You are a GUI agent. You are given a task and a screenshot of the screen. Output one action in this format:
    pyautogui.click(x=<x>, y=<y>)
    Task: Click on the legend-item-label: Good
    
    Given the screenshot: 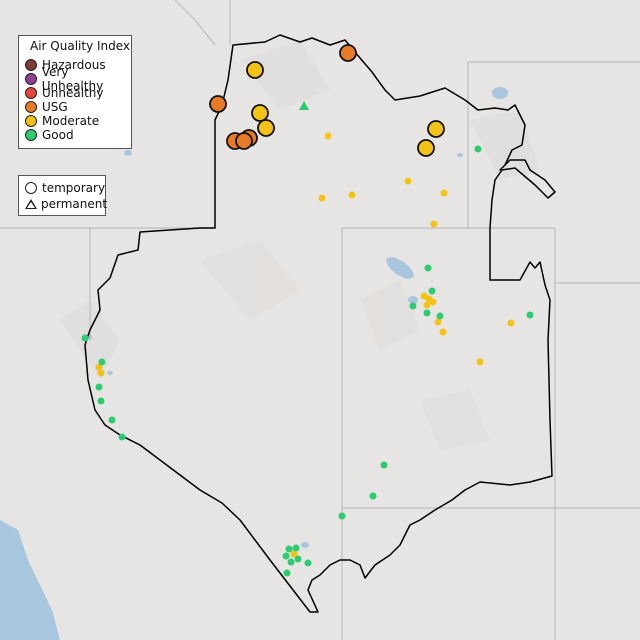 What is the action you would take?
    pyautogui.click(x=58, y=135)
    